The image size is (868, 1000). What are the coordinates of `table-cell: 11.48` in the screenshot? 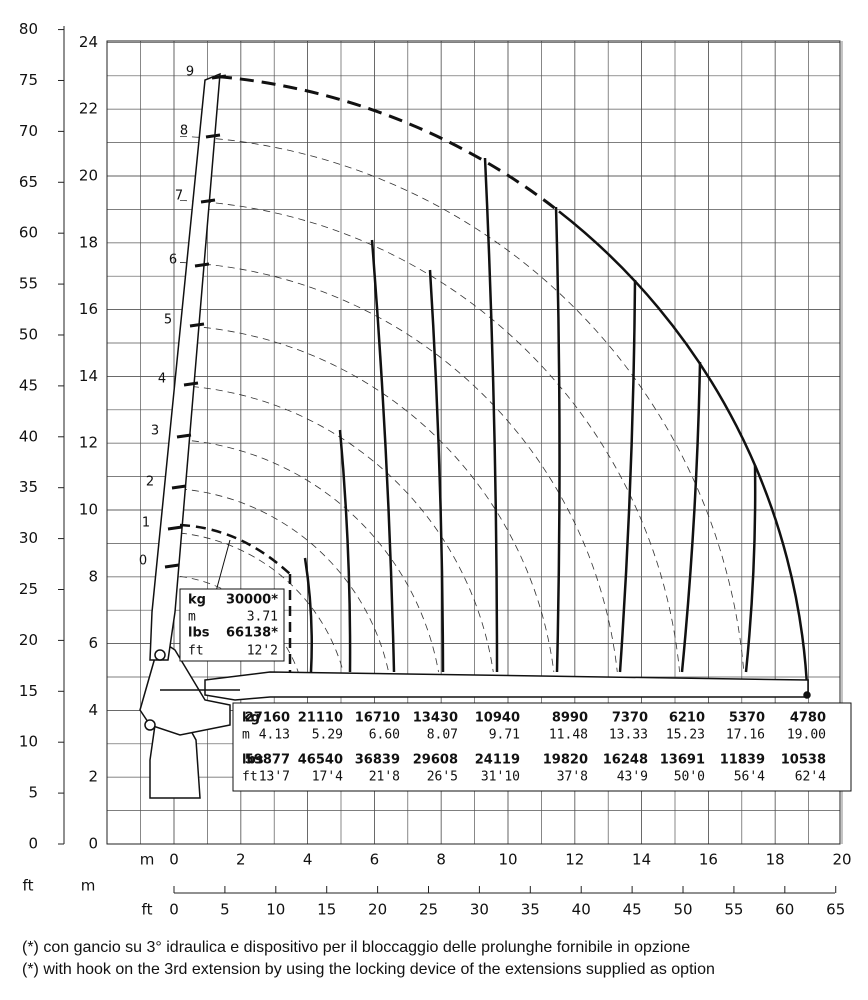 It's located at (568, 735).